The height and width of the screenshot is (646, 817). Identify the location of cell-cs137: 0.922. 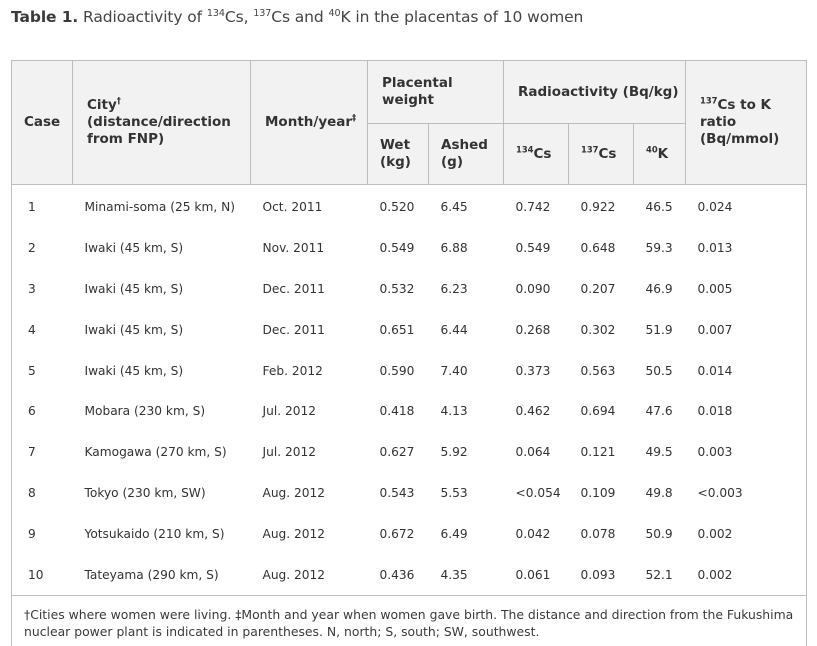
(598, 207).